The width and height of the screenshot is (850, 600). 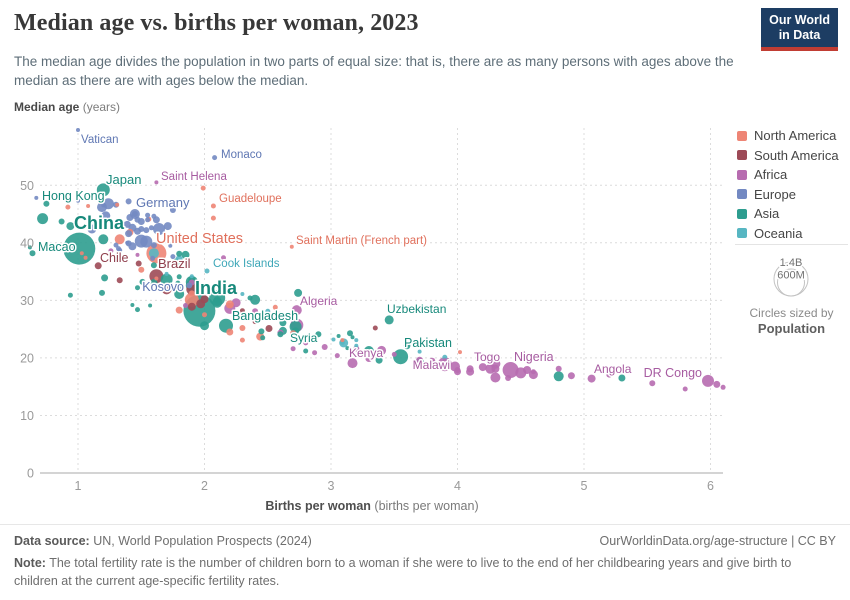 I want to click on country-label-china: China, so click(x=100, y=223).